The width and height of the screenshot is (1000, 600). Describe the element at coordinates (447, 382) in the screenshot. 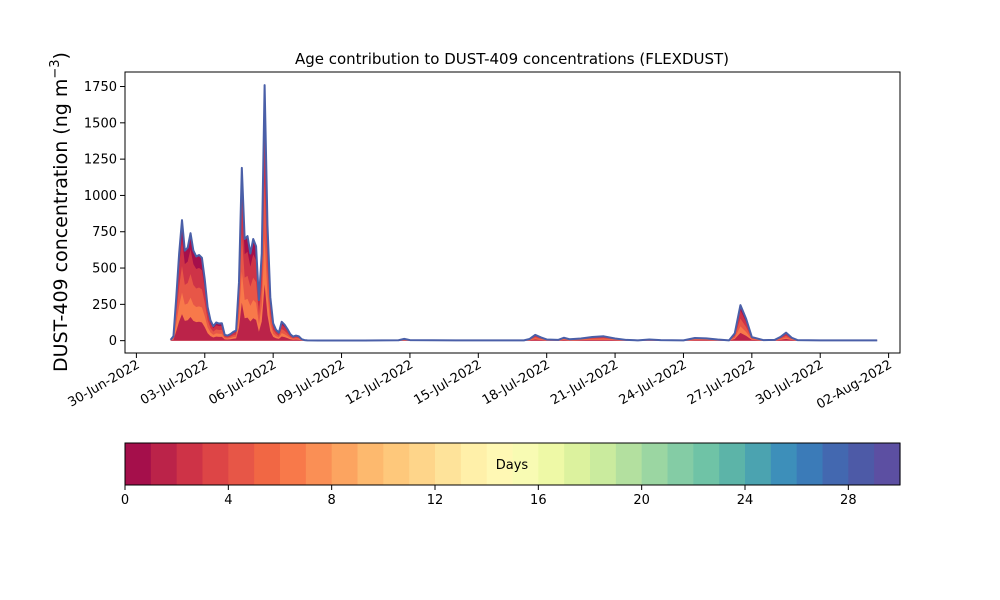

I see `x-tick-label: 15-Jul-2022` at that location.